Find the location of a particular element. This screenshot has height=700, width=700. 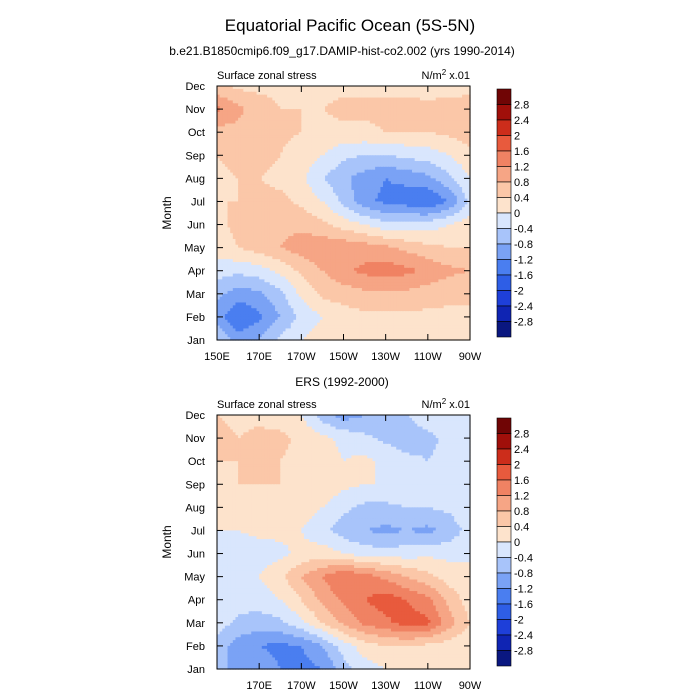

figure-title: Equatorial Pacific Ocean (5S-5N) is located at coordinates (350, 25).